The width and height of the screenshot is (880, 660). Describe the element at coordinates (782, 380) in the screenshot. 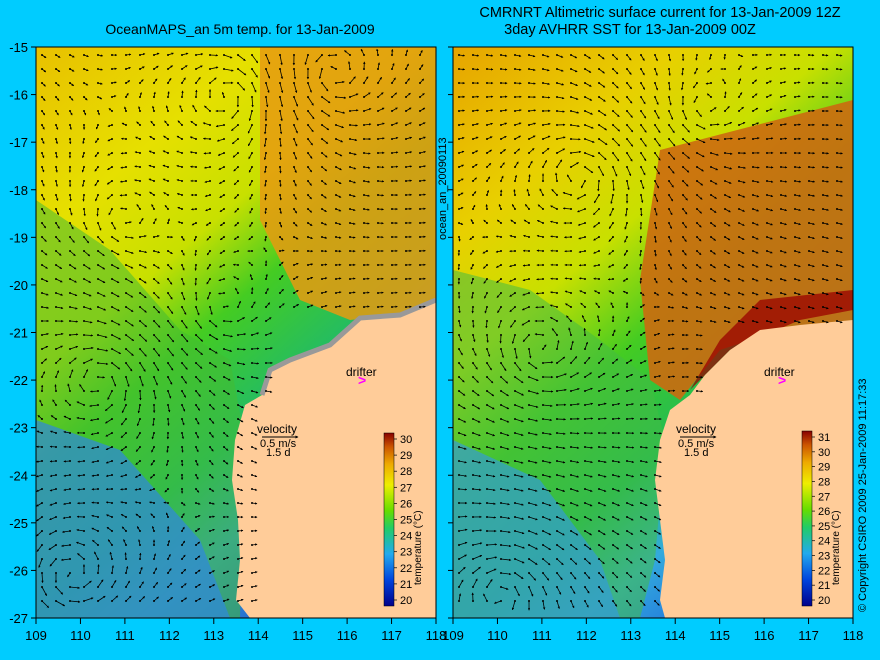

I see `right-drifter-marker: >` at that location.